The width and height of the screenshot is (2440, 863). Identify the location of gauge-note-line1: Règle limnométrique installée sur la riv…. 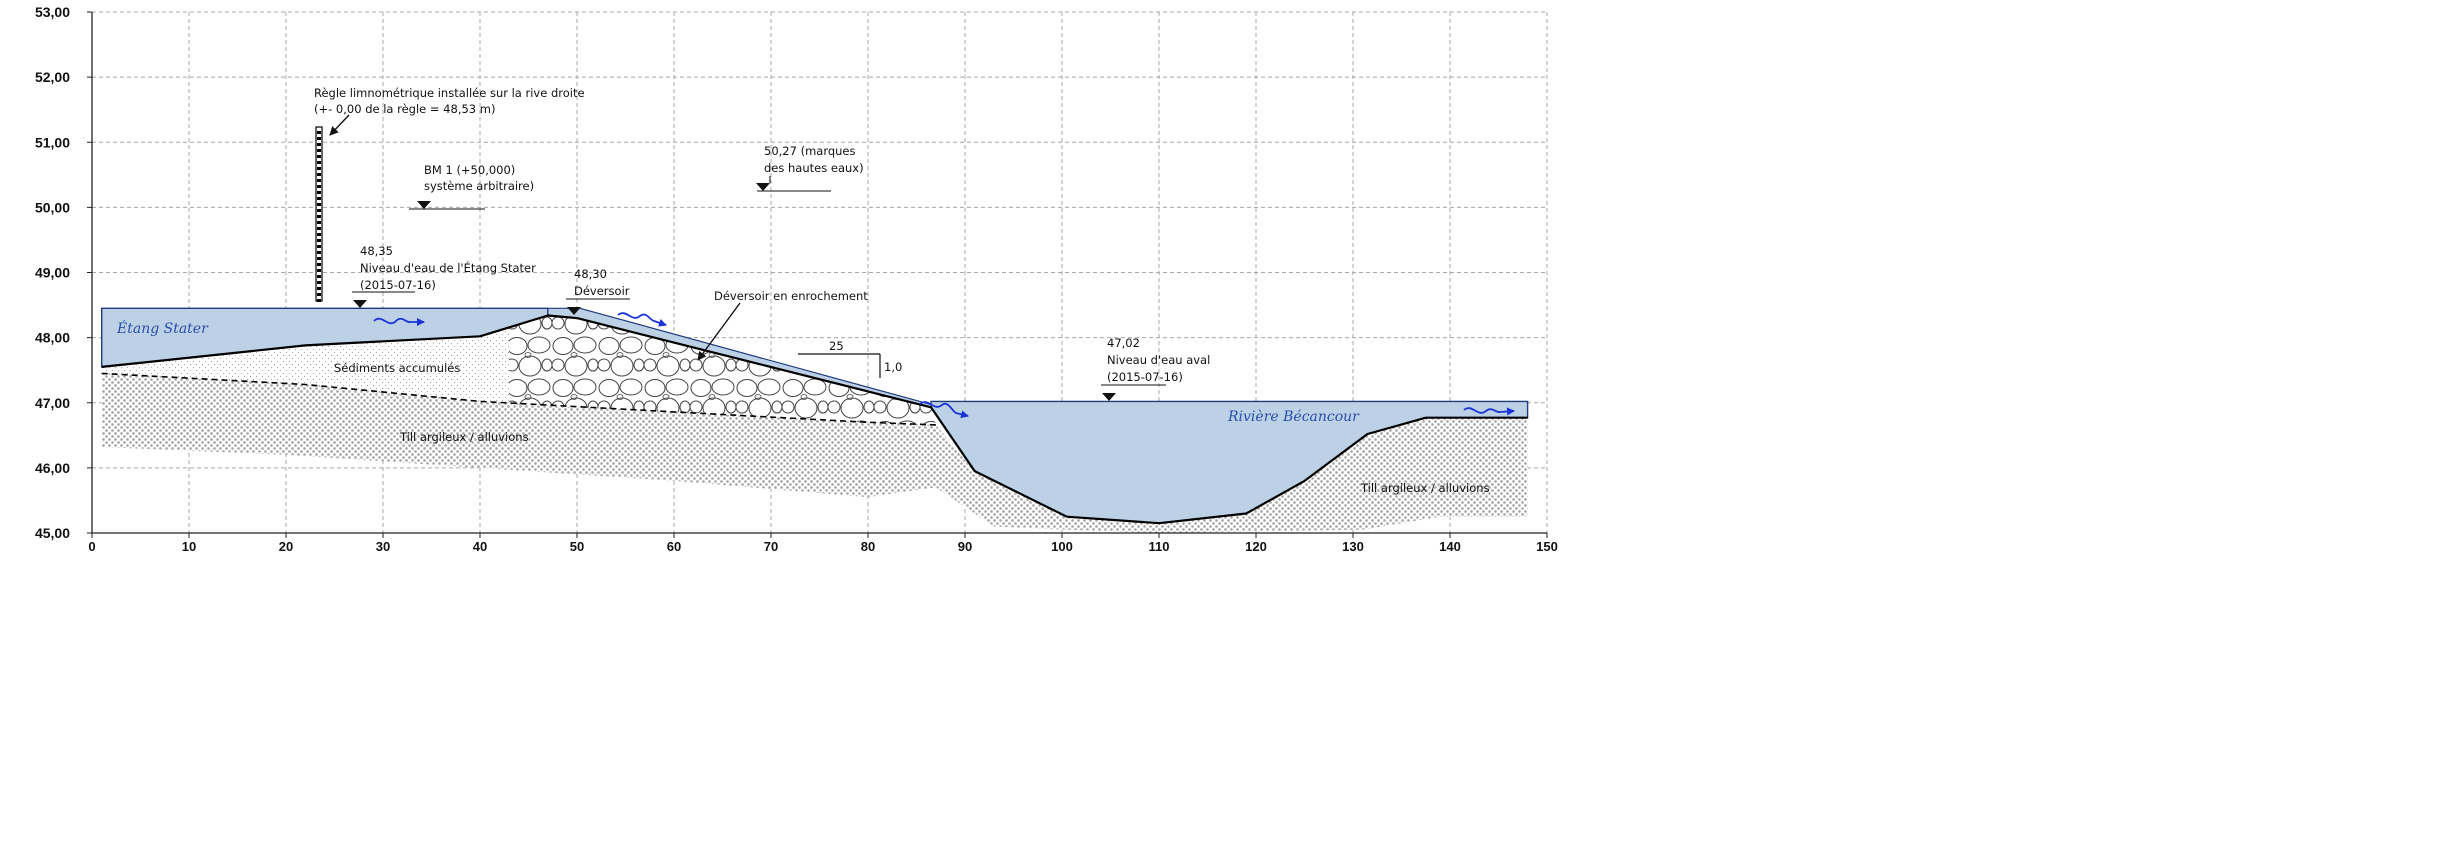
(449, 93).